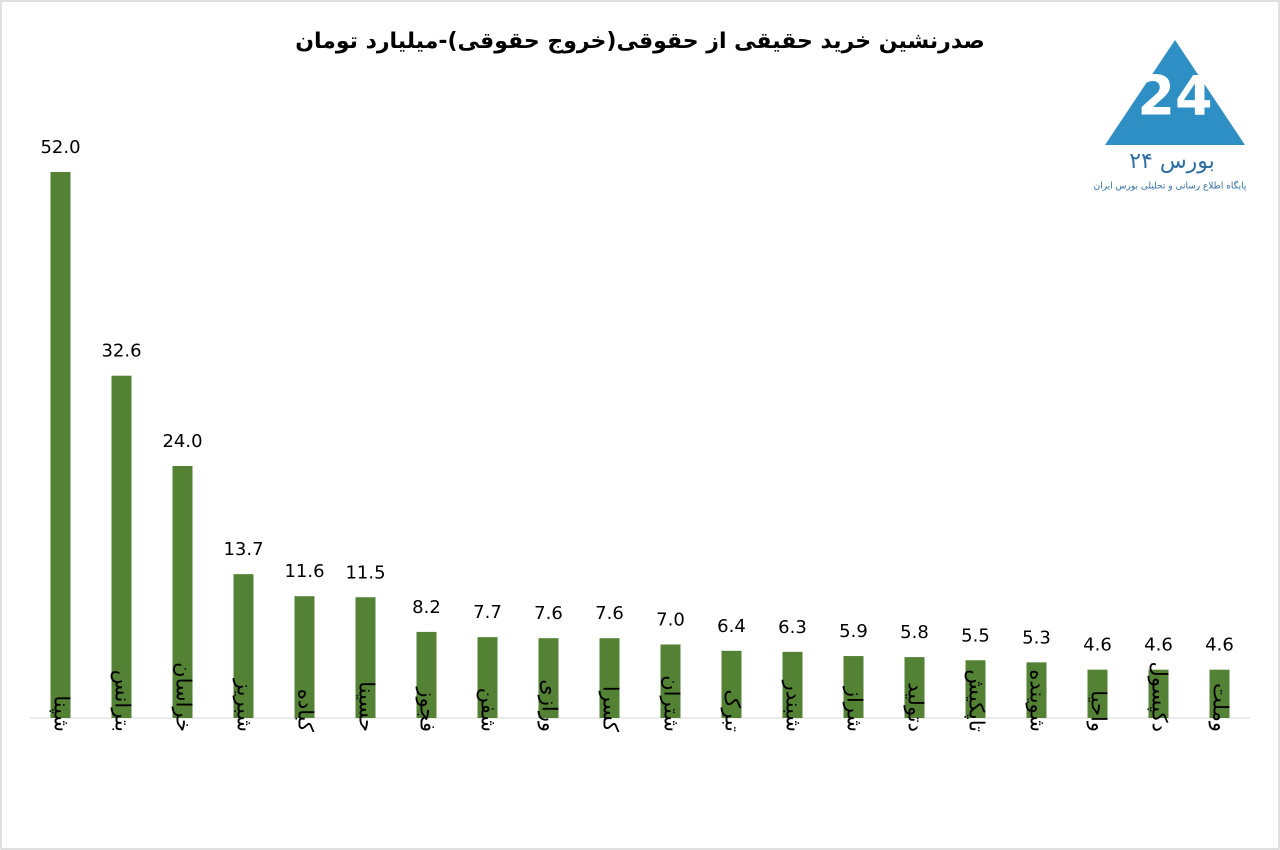 This screenshot has width=1280, height=850. I want to click on data-label: 13.7, so click(243, 549).